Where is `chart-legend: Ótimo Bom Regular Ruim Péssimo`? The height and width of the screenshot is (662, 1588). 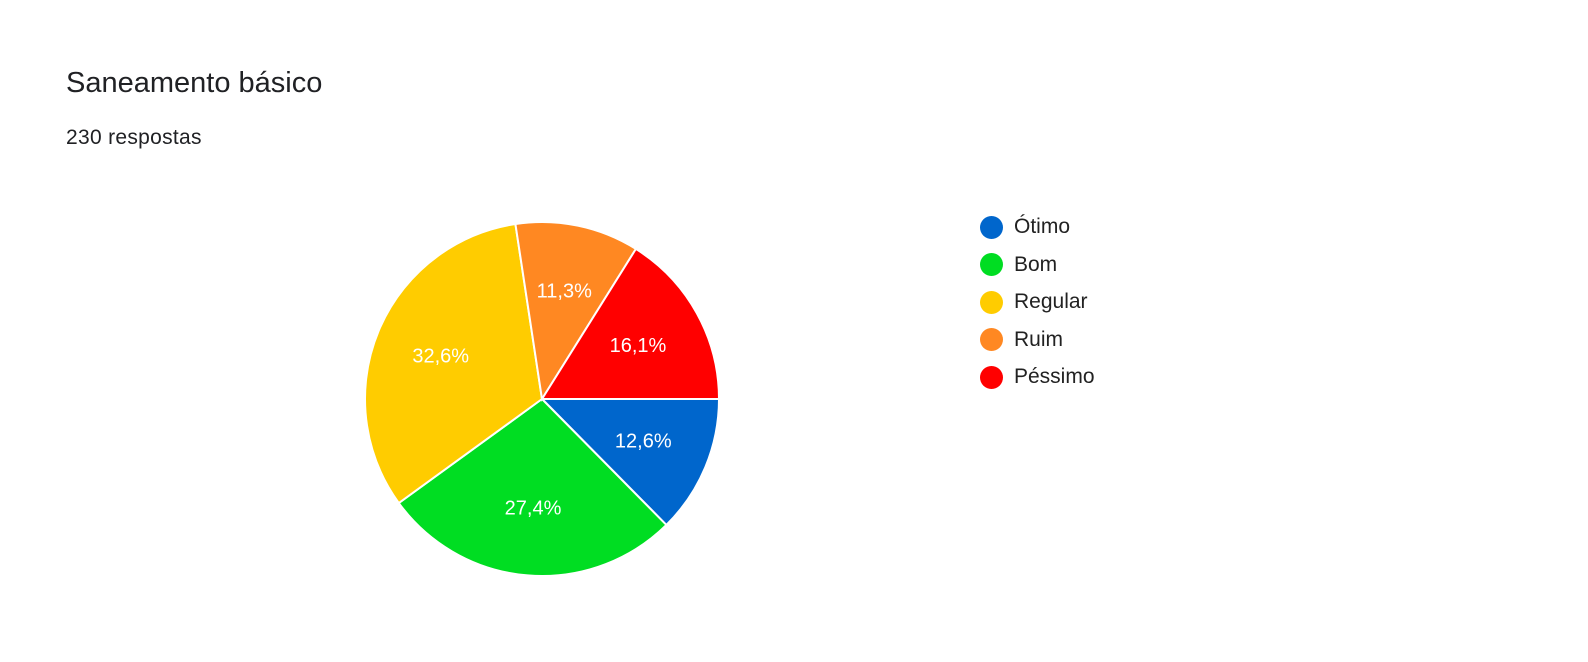
chart-legend: Ótimo Bom Regular Ruim Péssimo is located at coordinates (1037, 309).